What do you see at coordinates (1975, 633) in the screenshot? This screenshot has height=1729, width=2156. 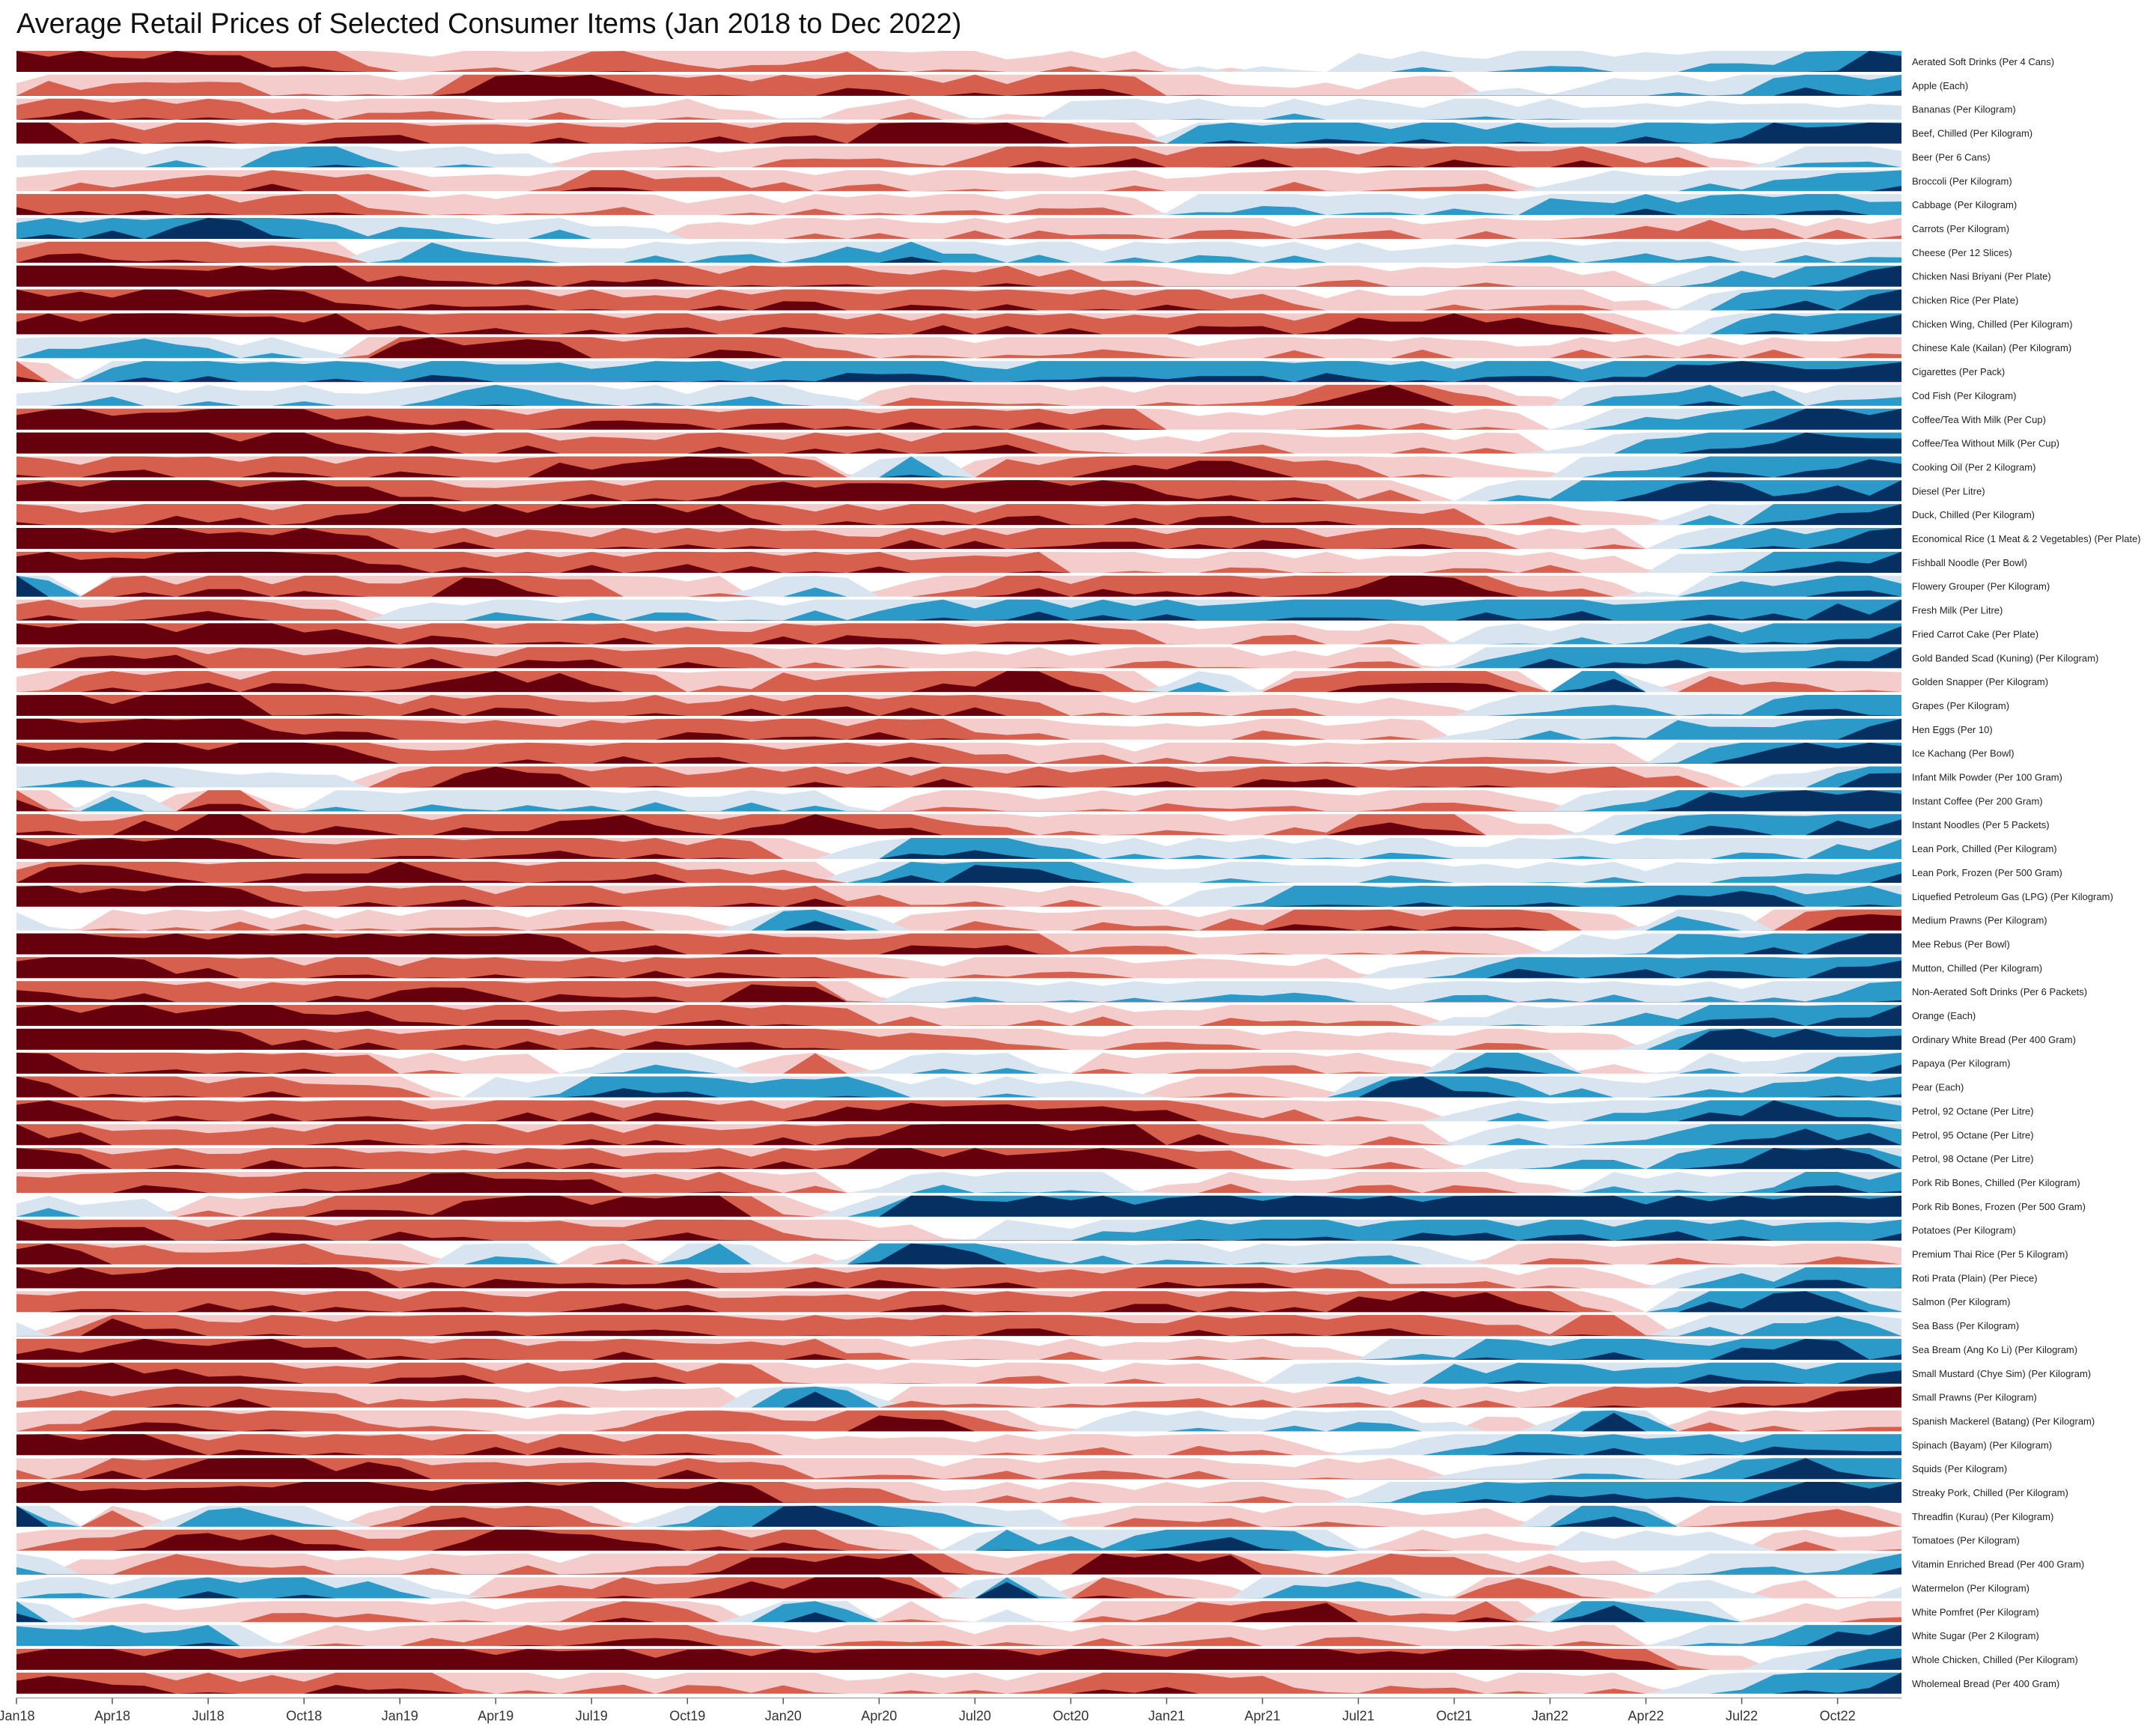 I see `series-label: Fried Carrot Cake (Per Plate)` at bounding box center [1975, 633].